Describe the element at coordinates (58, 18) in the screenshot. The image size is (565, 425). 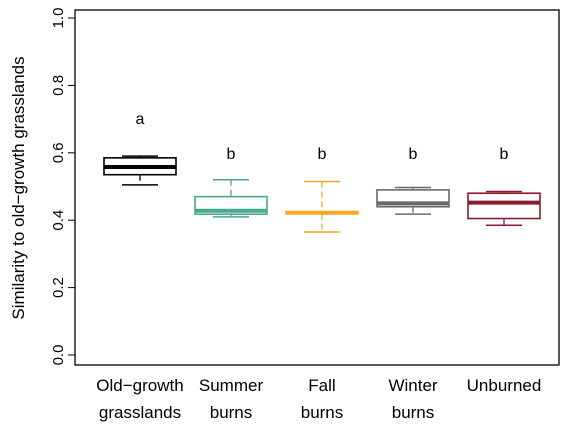
I see `y-tick-label: 1.0` at that location.